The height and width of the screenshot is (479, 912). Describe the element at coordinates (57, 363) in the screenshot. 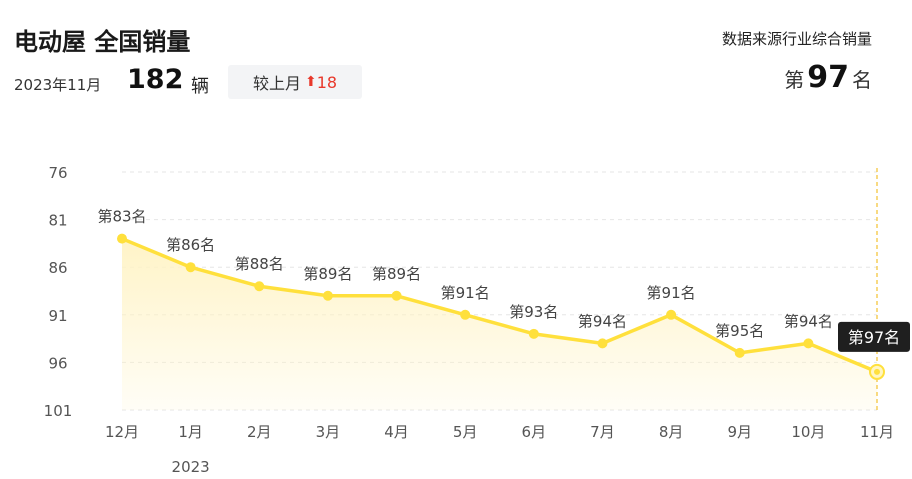

I see `y-tick-label: 96` at that location.